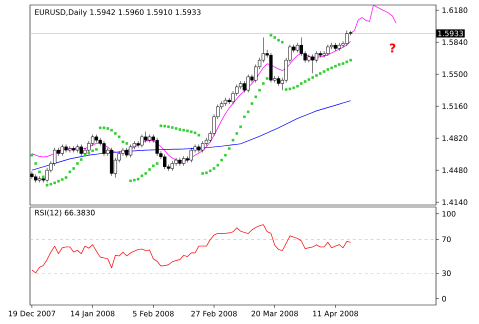 The image size is (479, 324). Describe the element at coordinates (393, 48) in the screenshot. I see `annotation: ?` at that location.